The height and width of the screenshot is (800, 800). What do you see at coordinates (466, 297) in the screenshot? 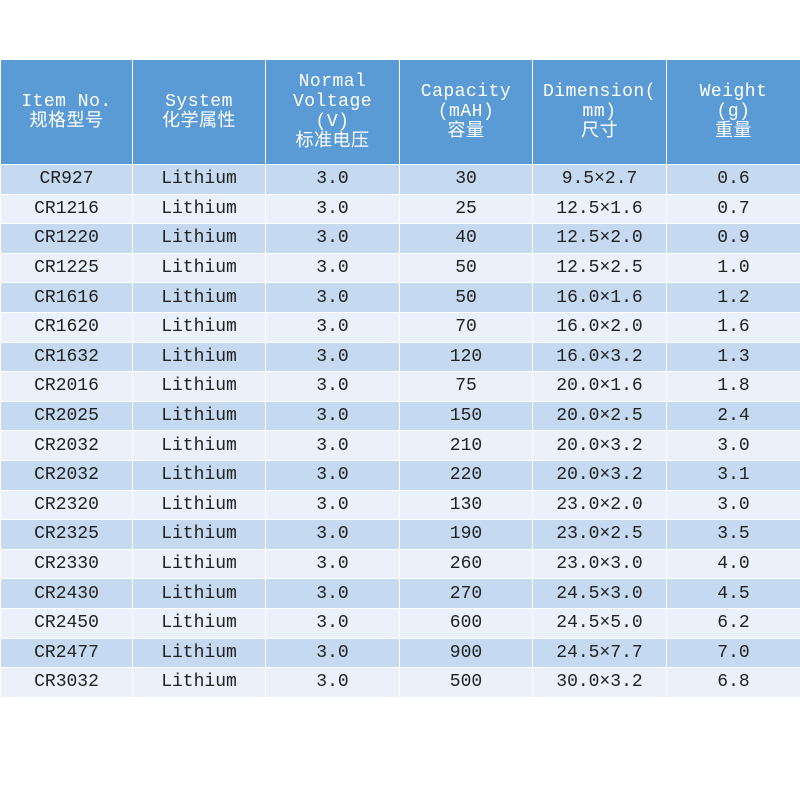
I see `table-cell: 50` at bounding box center [466, 297].